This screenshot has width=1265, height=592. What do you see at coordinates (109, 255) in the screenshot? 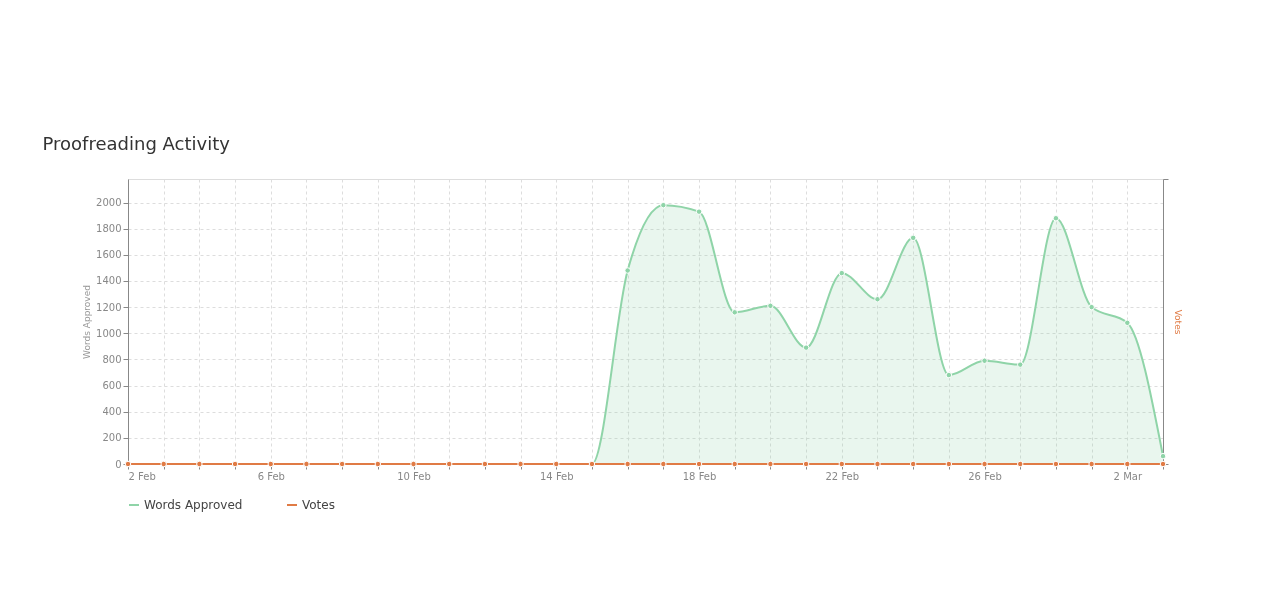
I see `y-tick-label: 1600` at bounding box center [109, 255].